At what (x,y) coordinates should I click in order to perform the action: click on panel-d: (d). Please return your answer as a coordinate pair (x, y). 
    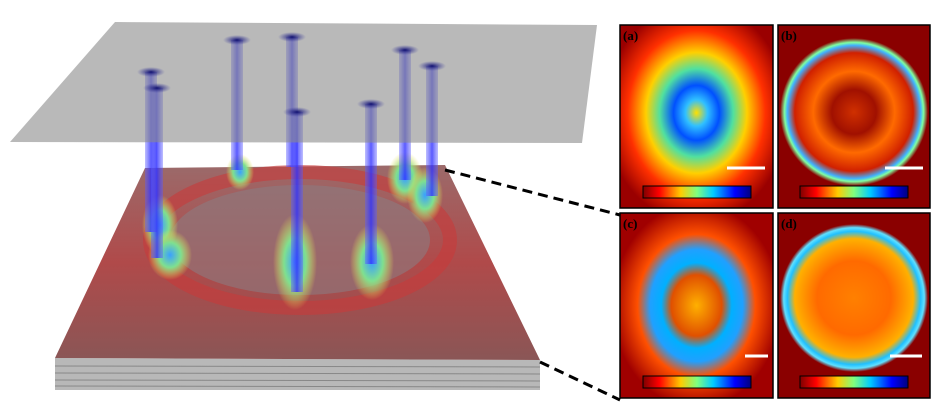
    Looking at the image, I should click on (854, 305).